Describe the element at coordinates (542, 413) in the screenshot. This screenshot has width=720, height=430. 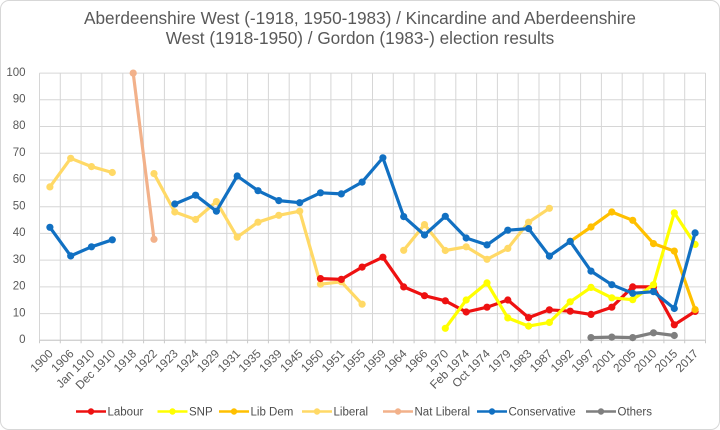
I see `svg-text: Conservative` at that location.